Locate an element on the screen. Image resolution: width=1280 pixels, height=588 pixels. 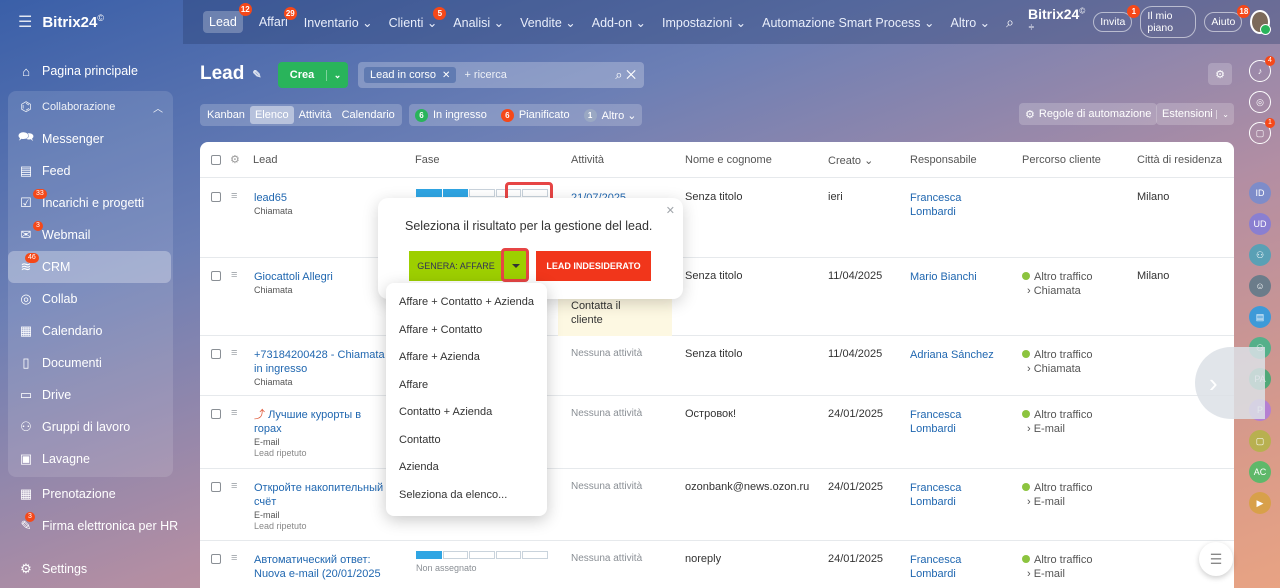
counter-in-ingresso: 6 In ingresso is located at coordinates (451, 115).